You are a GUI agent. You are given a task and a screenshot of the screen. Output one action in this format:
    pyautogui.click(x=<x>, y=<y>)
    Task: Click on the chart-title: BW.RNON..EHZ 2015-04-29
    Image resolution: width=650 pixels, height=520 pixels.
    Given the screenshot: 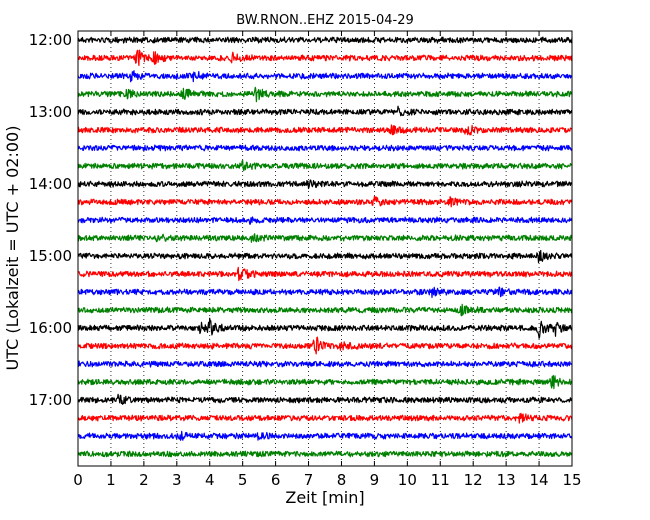 What is the action you would take?
    pyautogui.click(x=325, y=20)
    